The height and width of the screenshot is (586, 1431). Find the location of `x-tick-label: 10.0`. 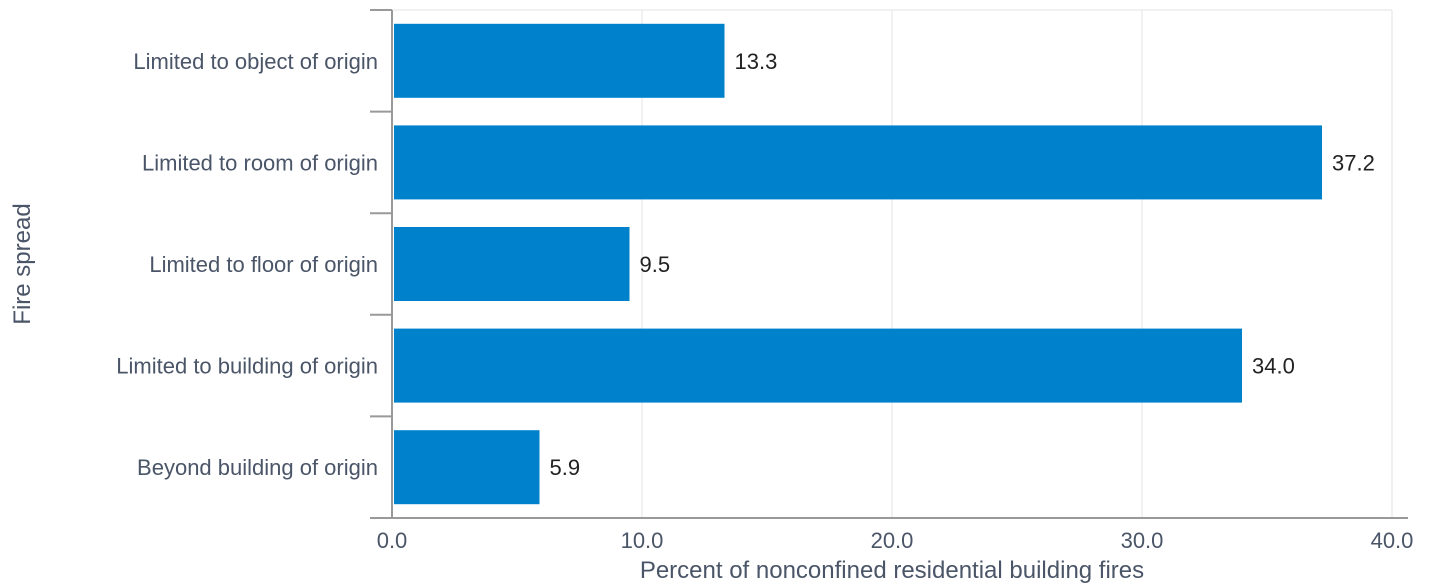

x-tick-label: 10.0 is located at coordinates (642, 540).